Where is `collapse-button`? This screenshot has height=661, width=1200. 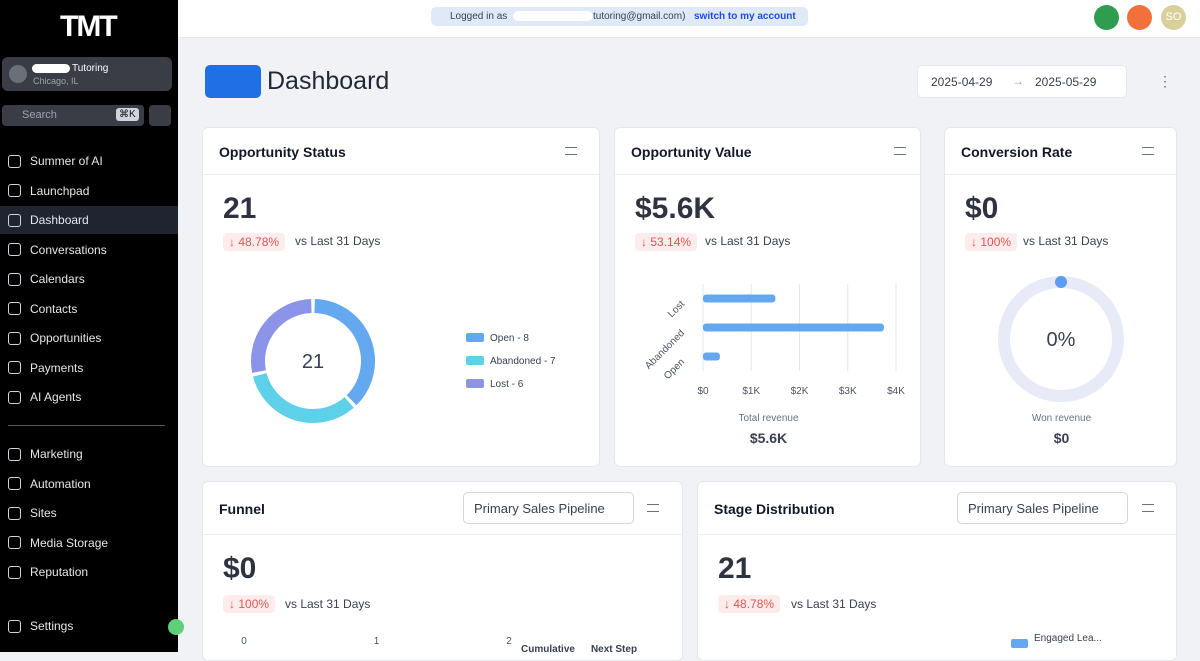 collapse-button is located at coordinates (176, 627).